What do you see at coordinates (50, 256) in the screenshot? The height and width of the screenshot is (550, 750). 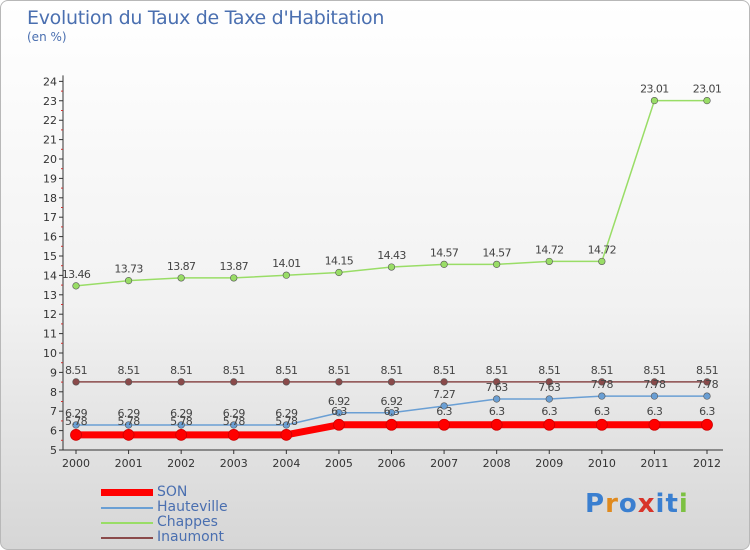 I see `y-tick-label: 15` at bounding box center [50, 256].